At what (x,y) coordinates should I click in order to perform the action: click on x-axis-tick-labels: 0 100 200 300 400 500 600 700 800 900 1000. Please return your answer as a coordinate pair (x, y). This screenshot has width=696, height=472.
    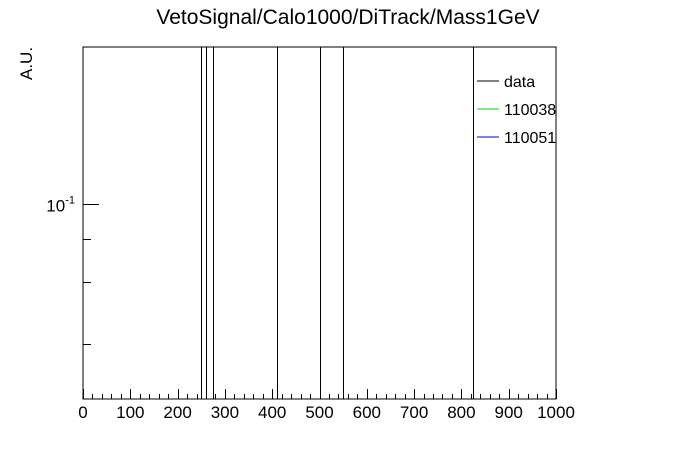
    Looking at the image, I should click on (326, 412).